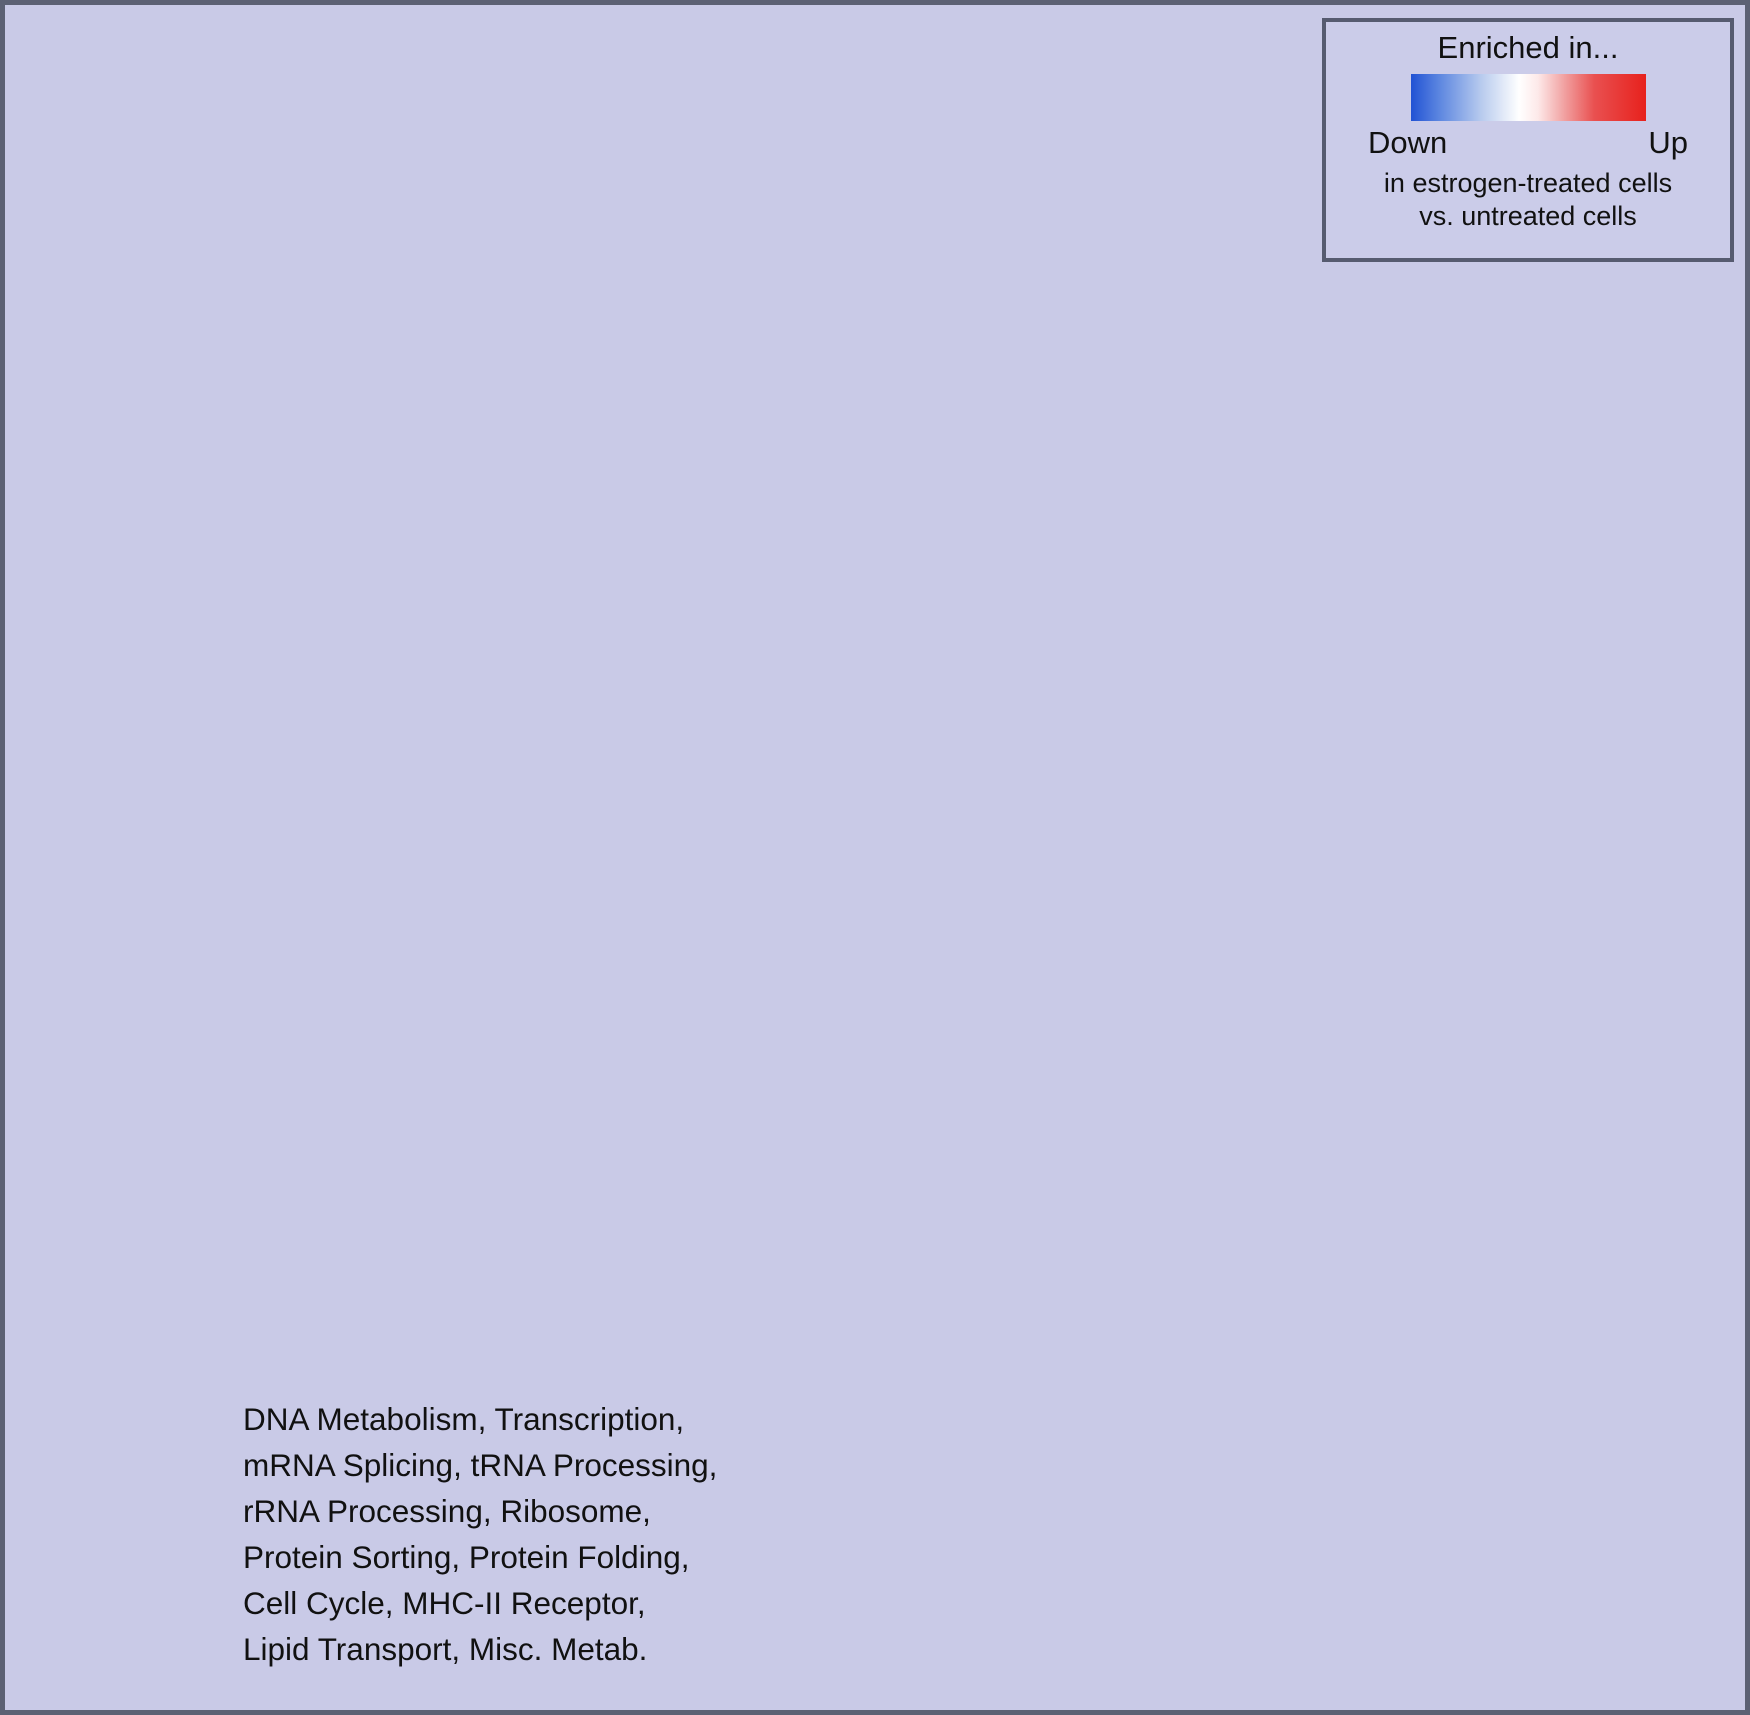 Image resolution: width=1750 pixels, height=1715 pixels. I want to click on misc-line: DNA Metabolism, Transcription,, so click(464, 1419).